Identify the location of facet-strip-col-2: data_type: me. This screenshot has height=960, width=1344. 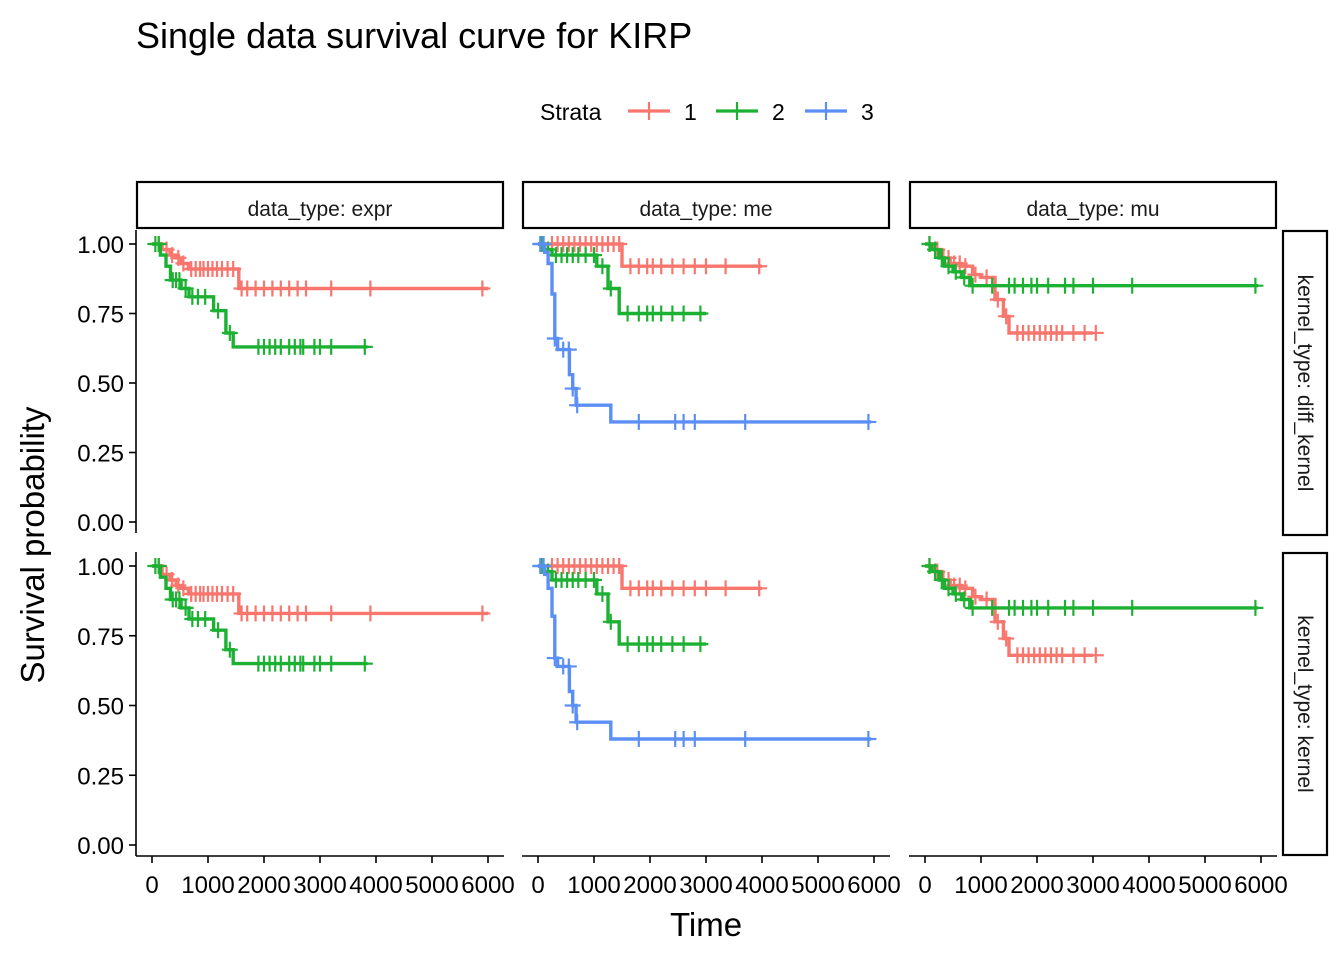
(706, 205).